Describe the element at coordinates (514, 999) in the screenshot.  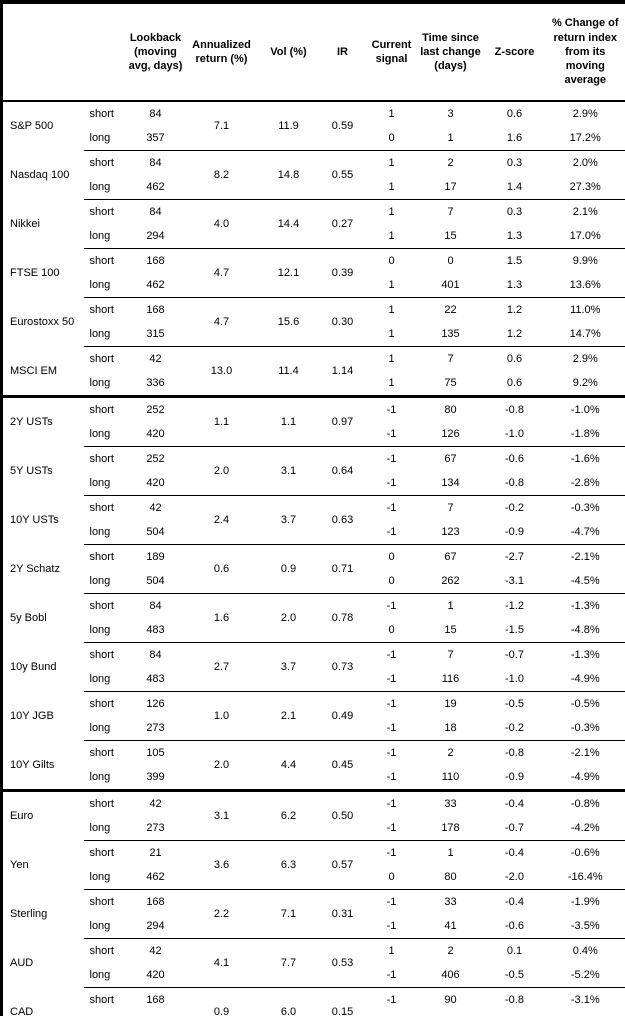
I see `zscore-cell: -0.8` at that location.